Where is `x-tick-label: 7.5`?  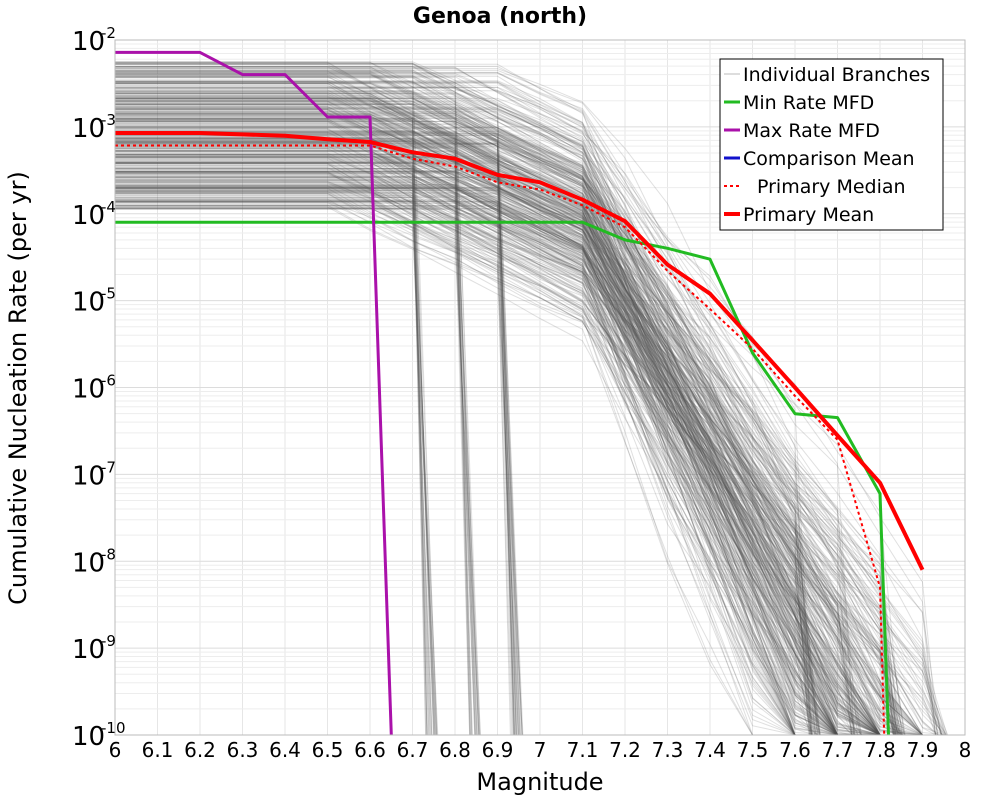 x-tick-label: 7.5 is located at coordinates (753, 750).